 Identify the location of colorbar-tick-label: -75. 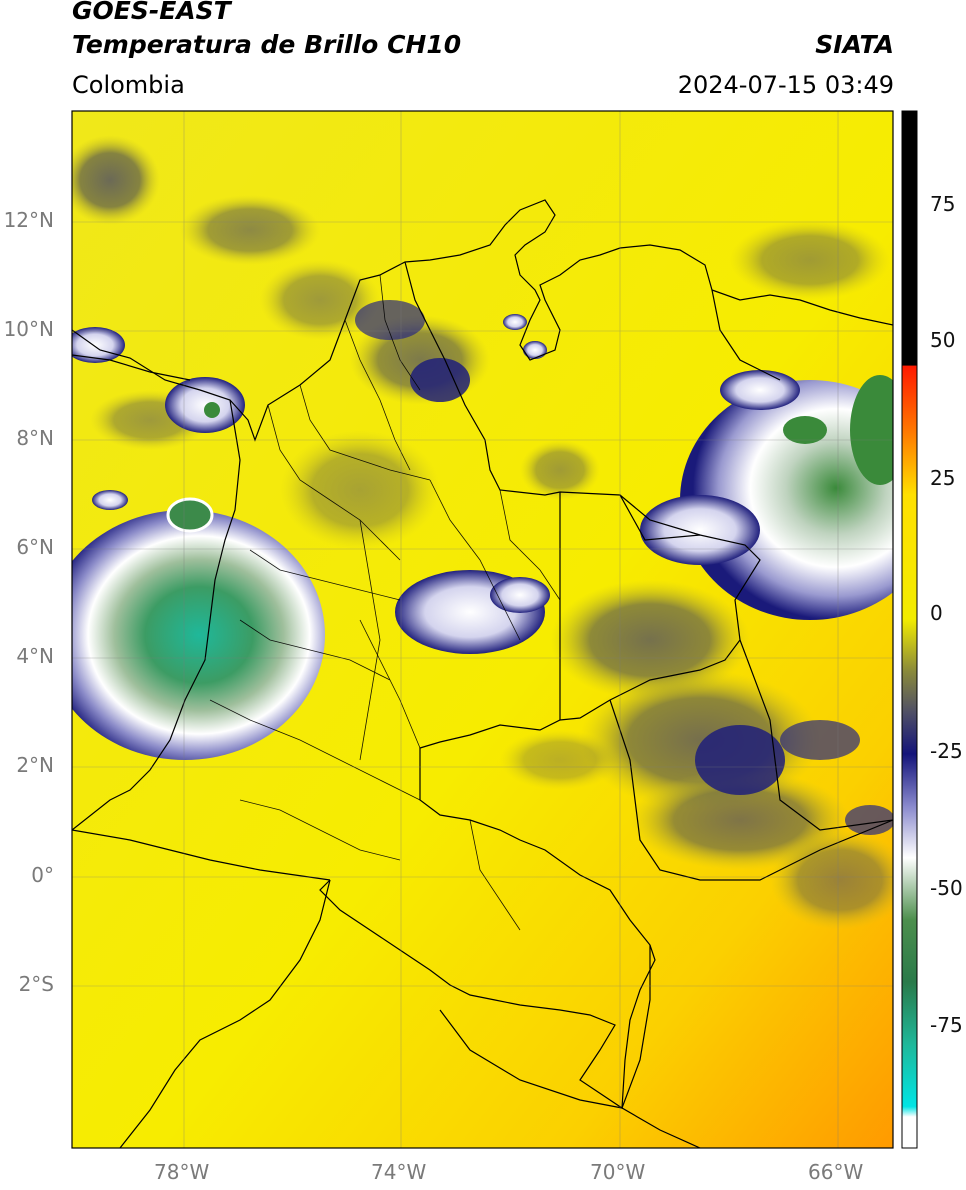
(946, 1025).